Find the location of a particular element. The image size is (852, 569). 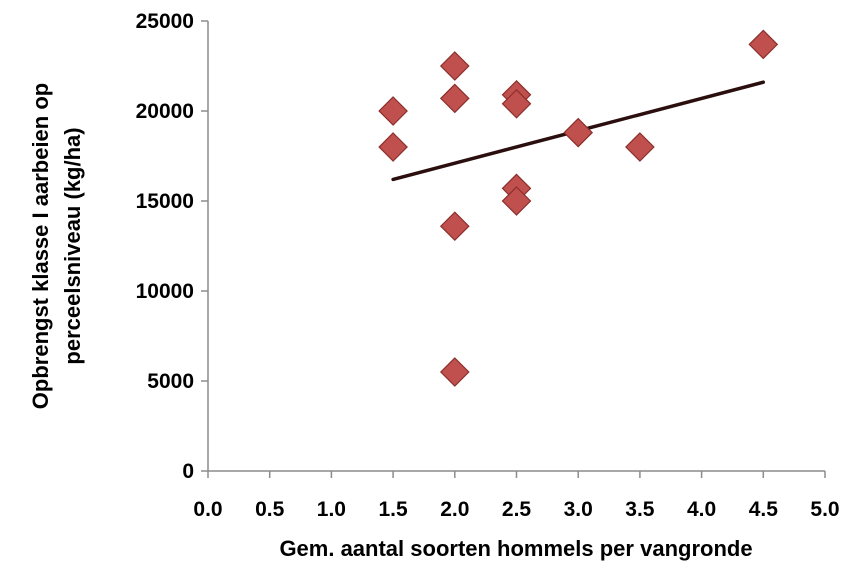

x-tick-label: 1.0 is located at coordinates (331, 509).